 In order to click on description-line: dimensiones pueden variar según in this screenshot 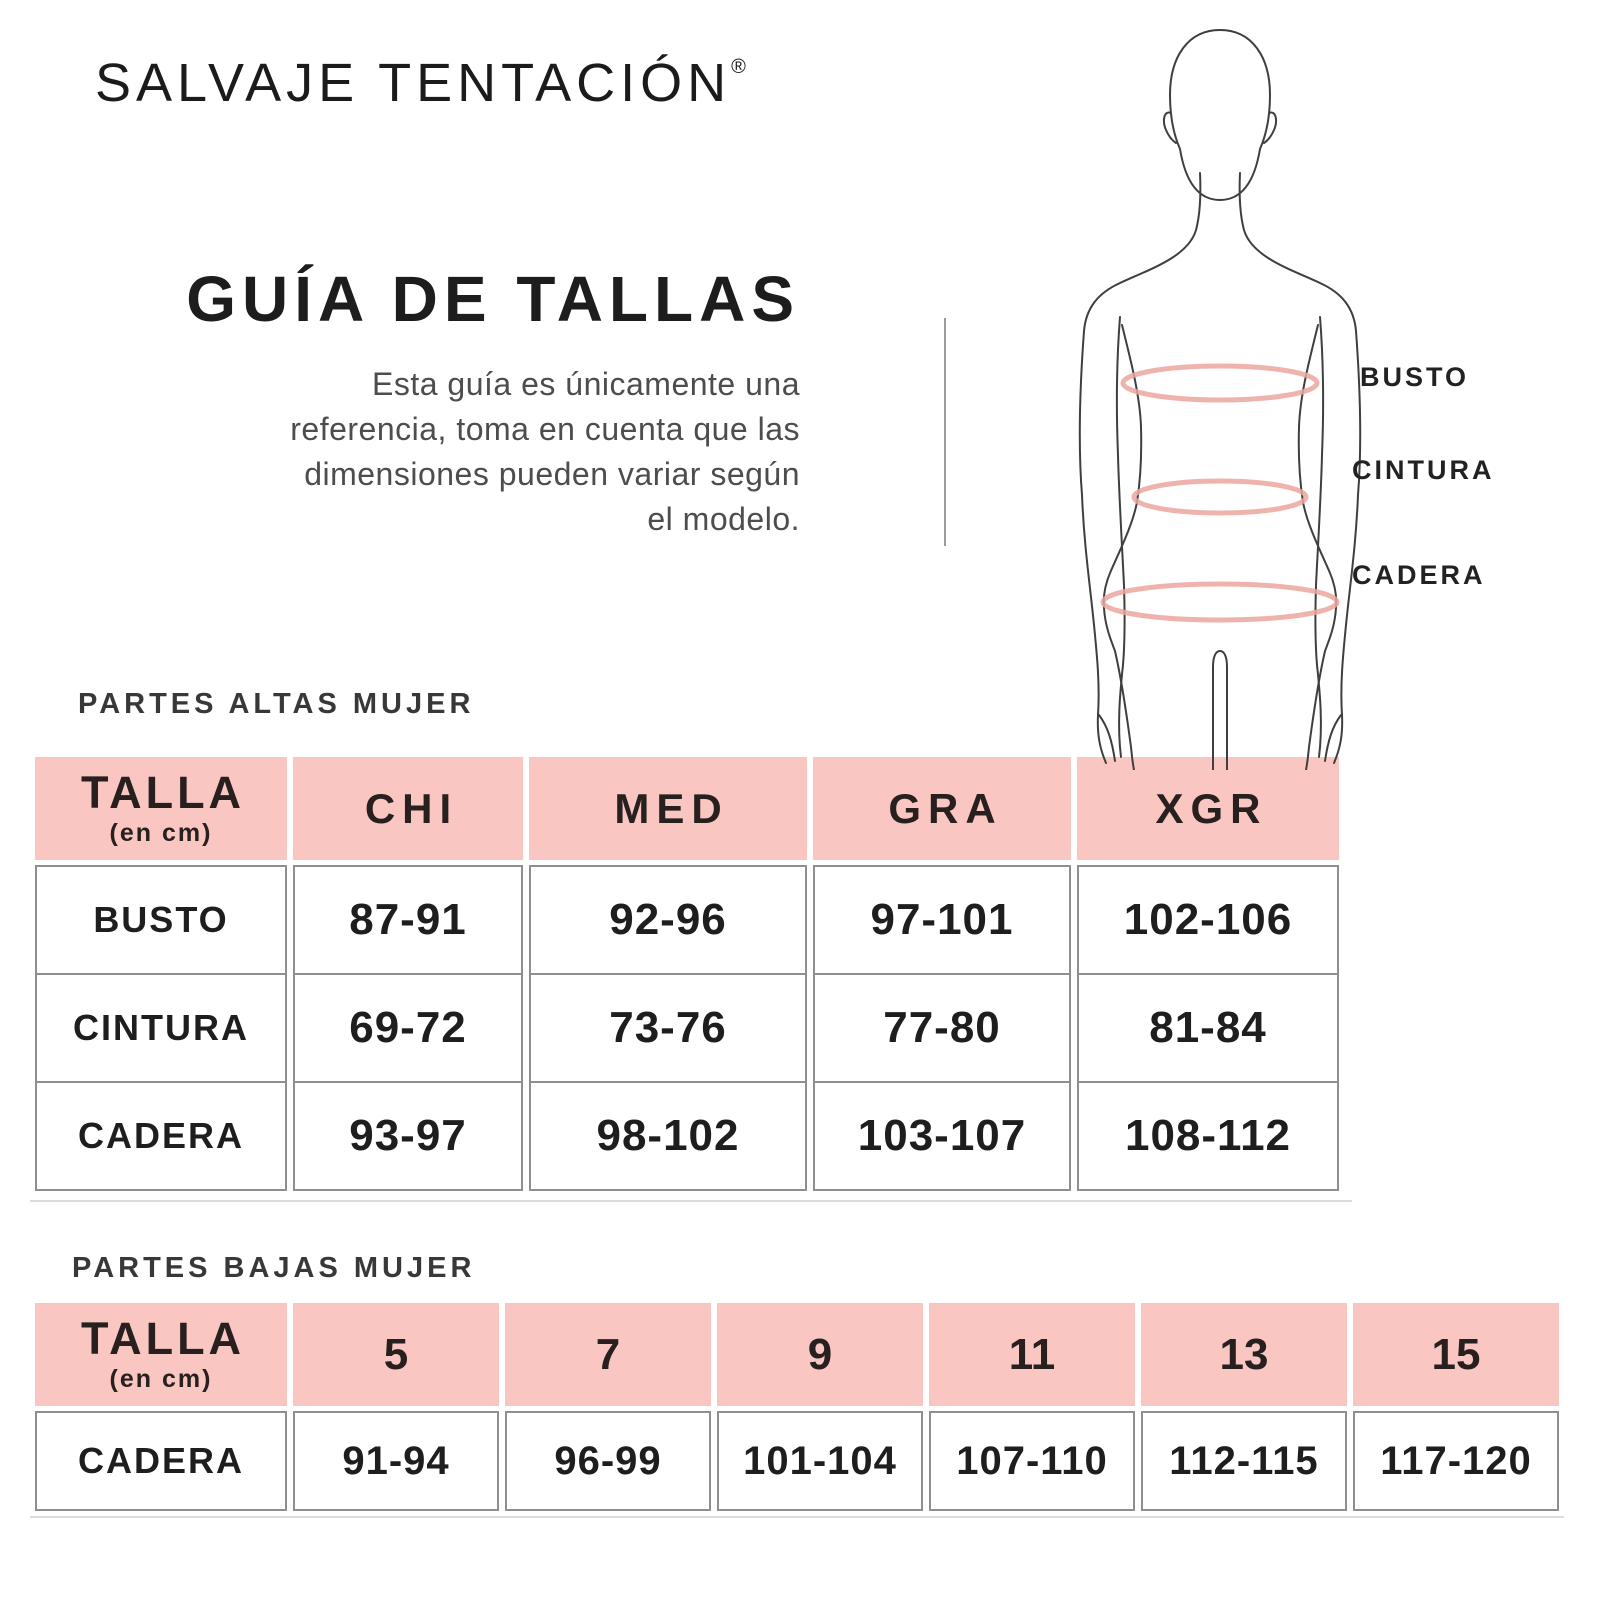, I will do `click(552, 474)`.